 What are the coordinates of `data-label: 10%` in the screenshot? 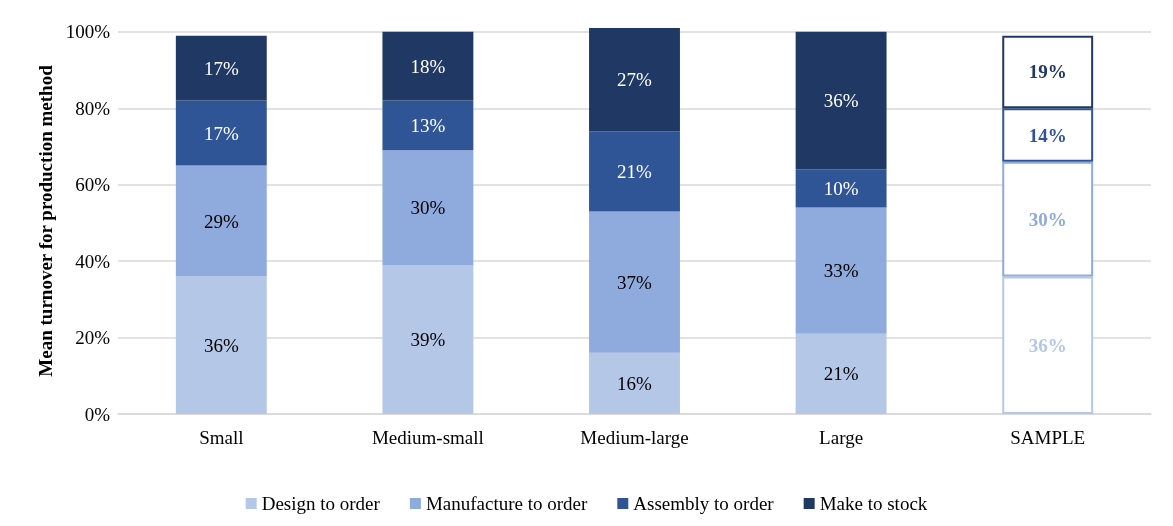 It's located at (841, 189).